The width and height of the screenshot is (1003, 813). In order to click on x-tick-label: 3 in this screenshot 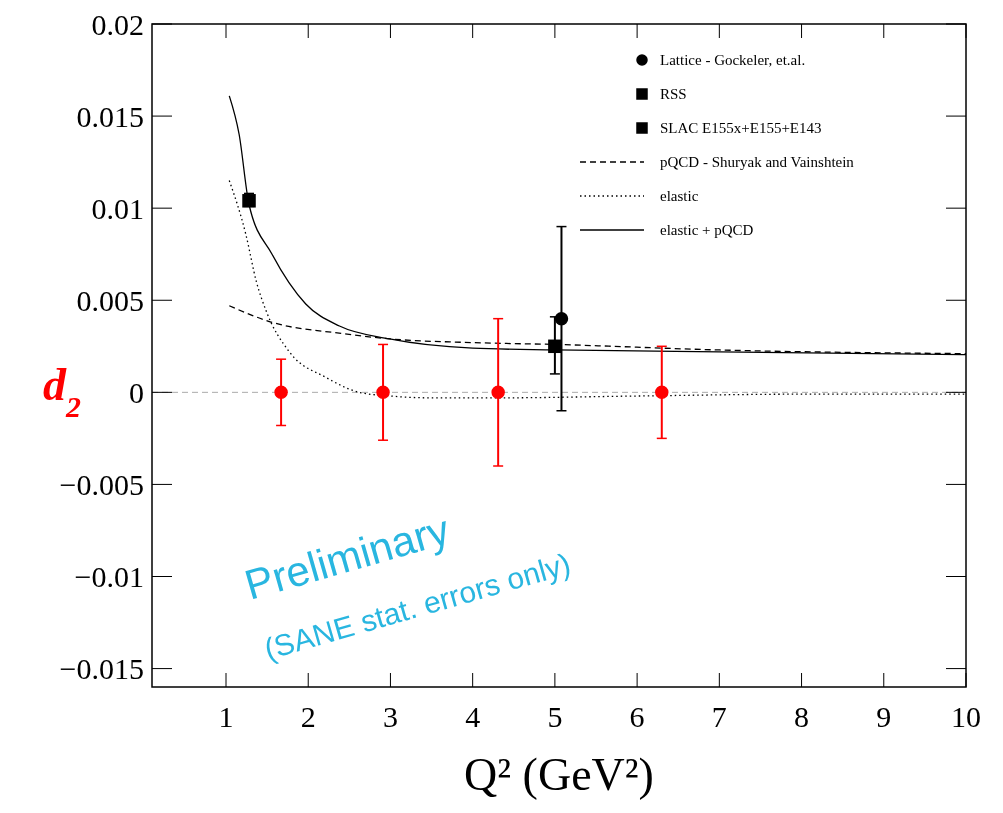, I will do `click(390, 716)`.